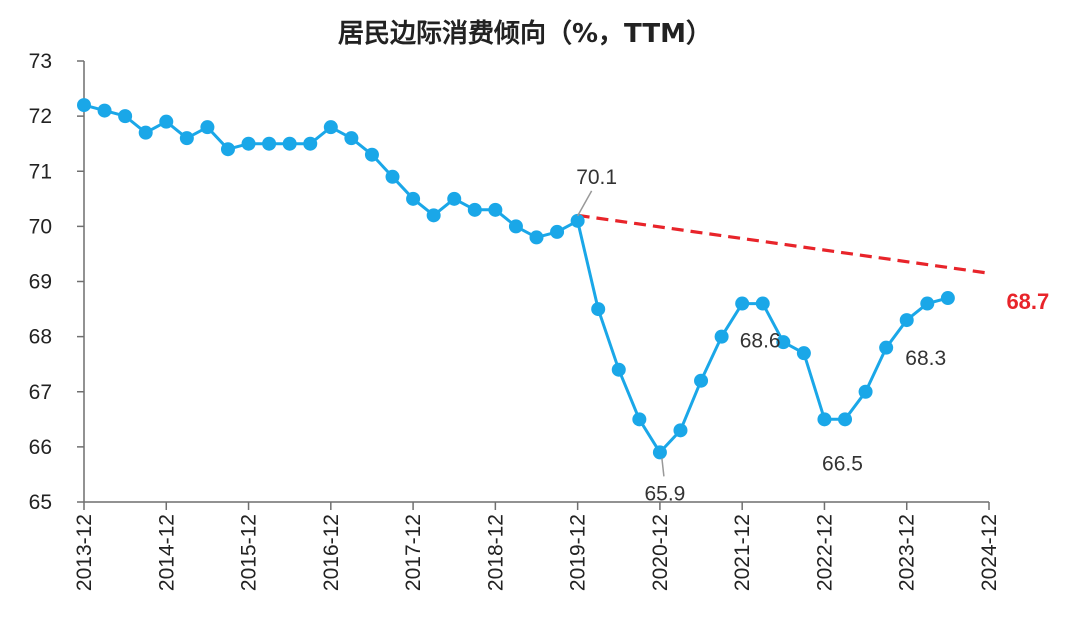 The height and width of the screenshot is (621, 1070). I want to click on trend-line, so click(783, 244).